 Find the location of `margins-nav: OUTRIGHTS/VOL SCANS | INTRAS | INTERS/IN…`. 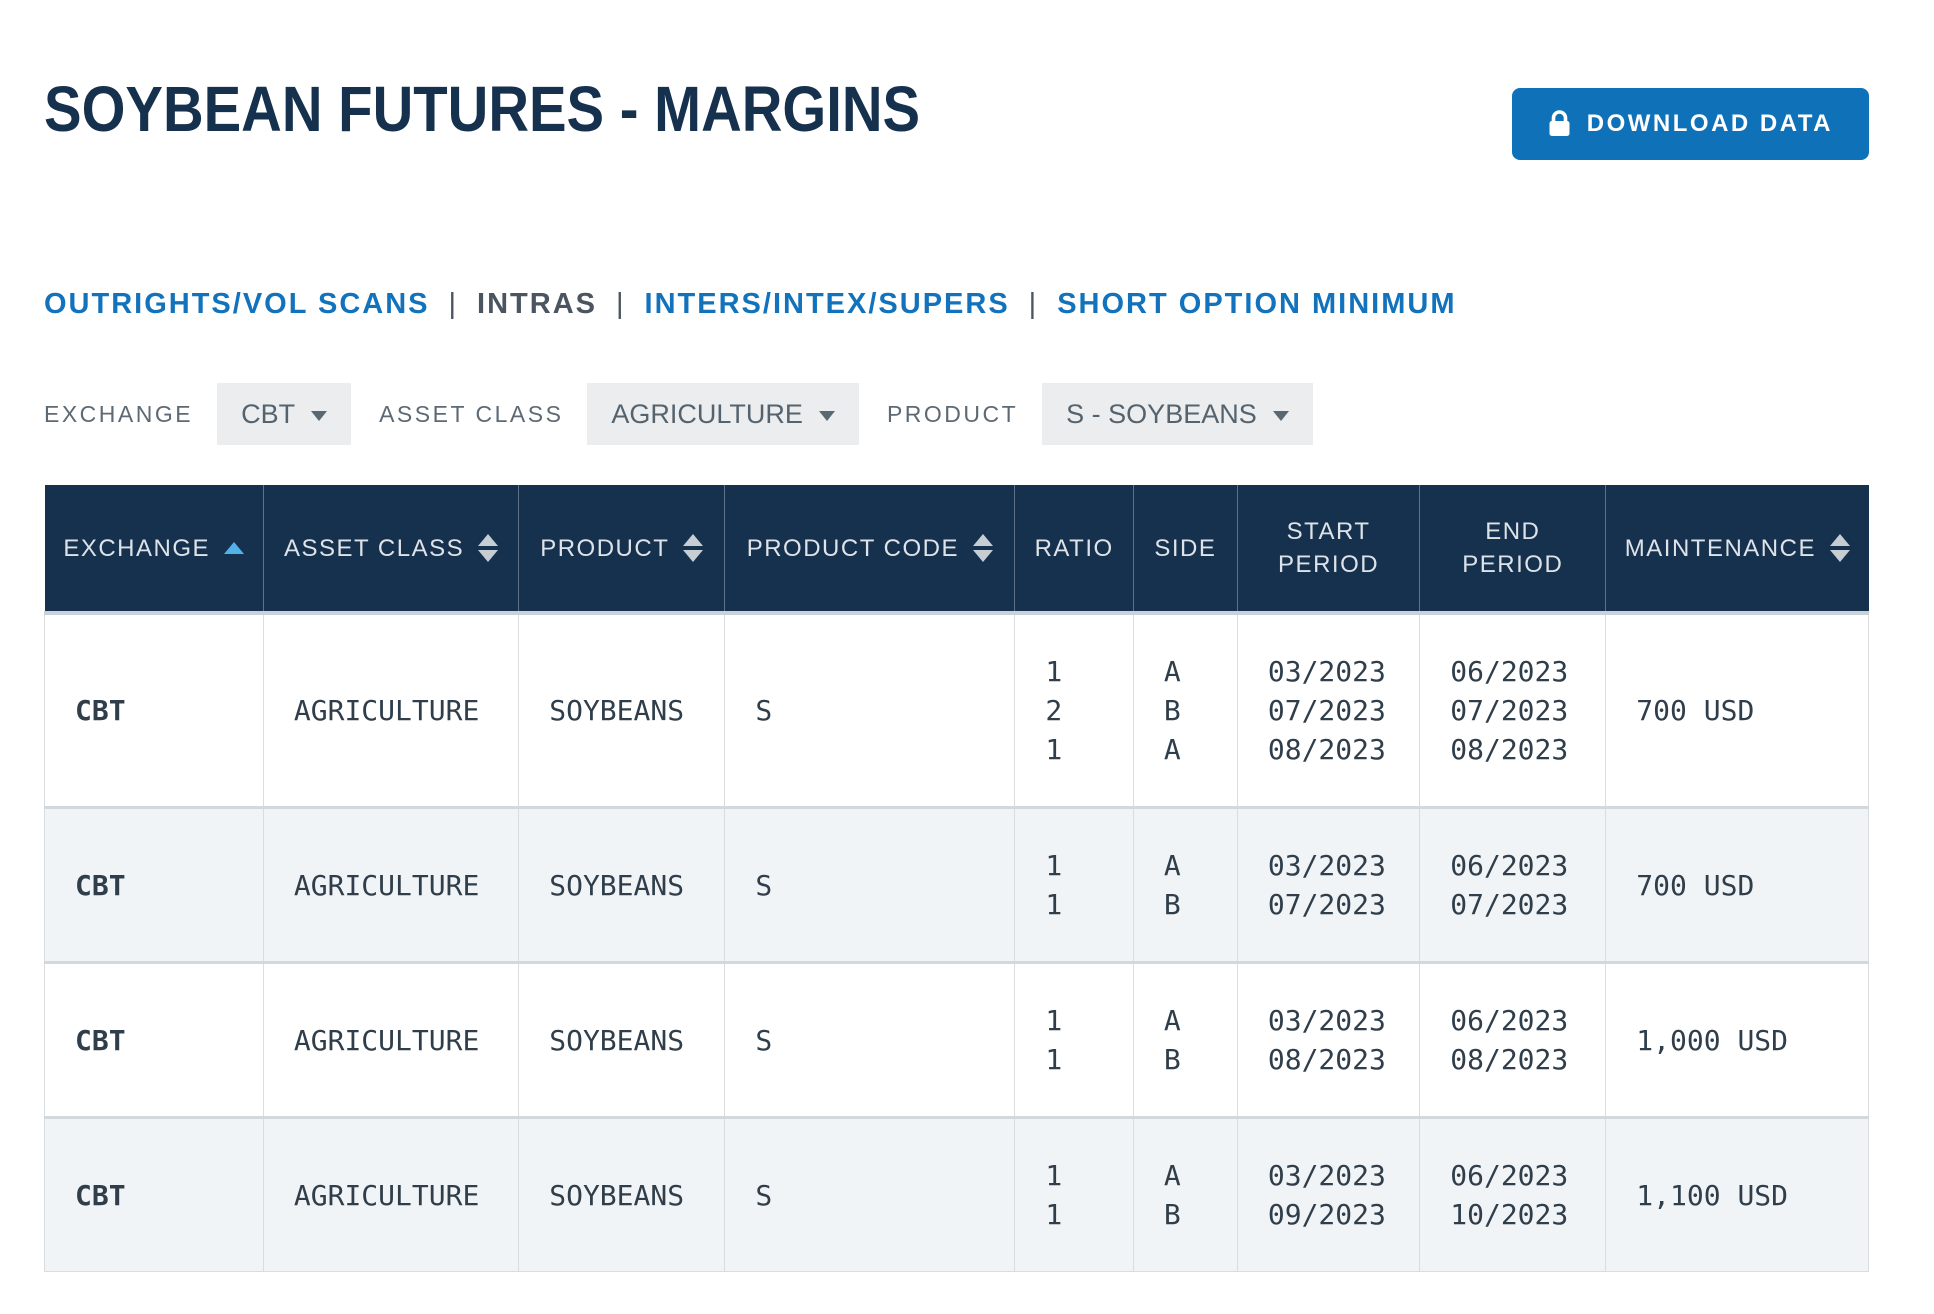

margins-nav: OUTRIGHTS/VOL SCANS | INTRAS | INTERS/IN… is located at coordinates (956, 304).